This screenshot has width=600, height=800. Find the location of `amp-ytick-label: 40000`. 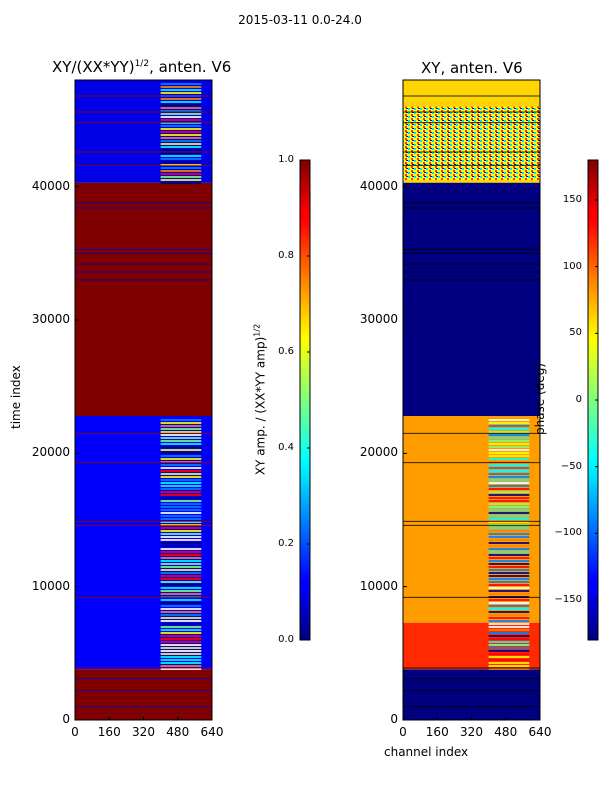

amp-ytick-label: 40000 is located at coordinates (50, 185).